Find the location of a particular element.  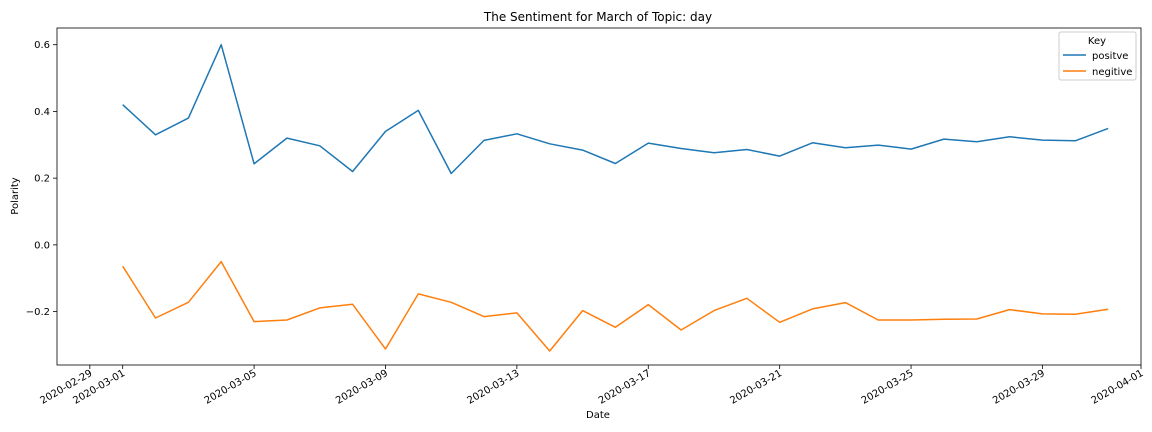

y-axis: 0.6 0.4 0.2 0.0 −0.2 is located at coordinates (41, 179).